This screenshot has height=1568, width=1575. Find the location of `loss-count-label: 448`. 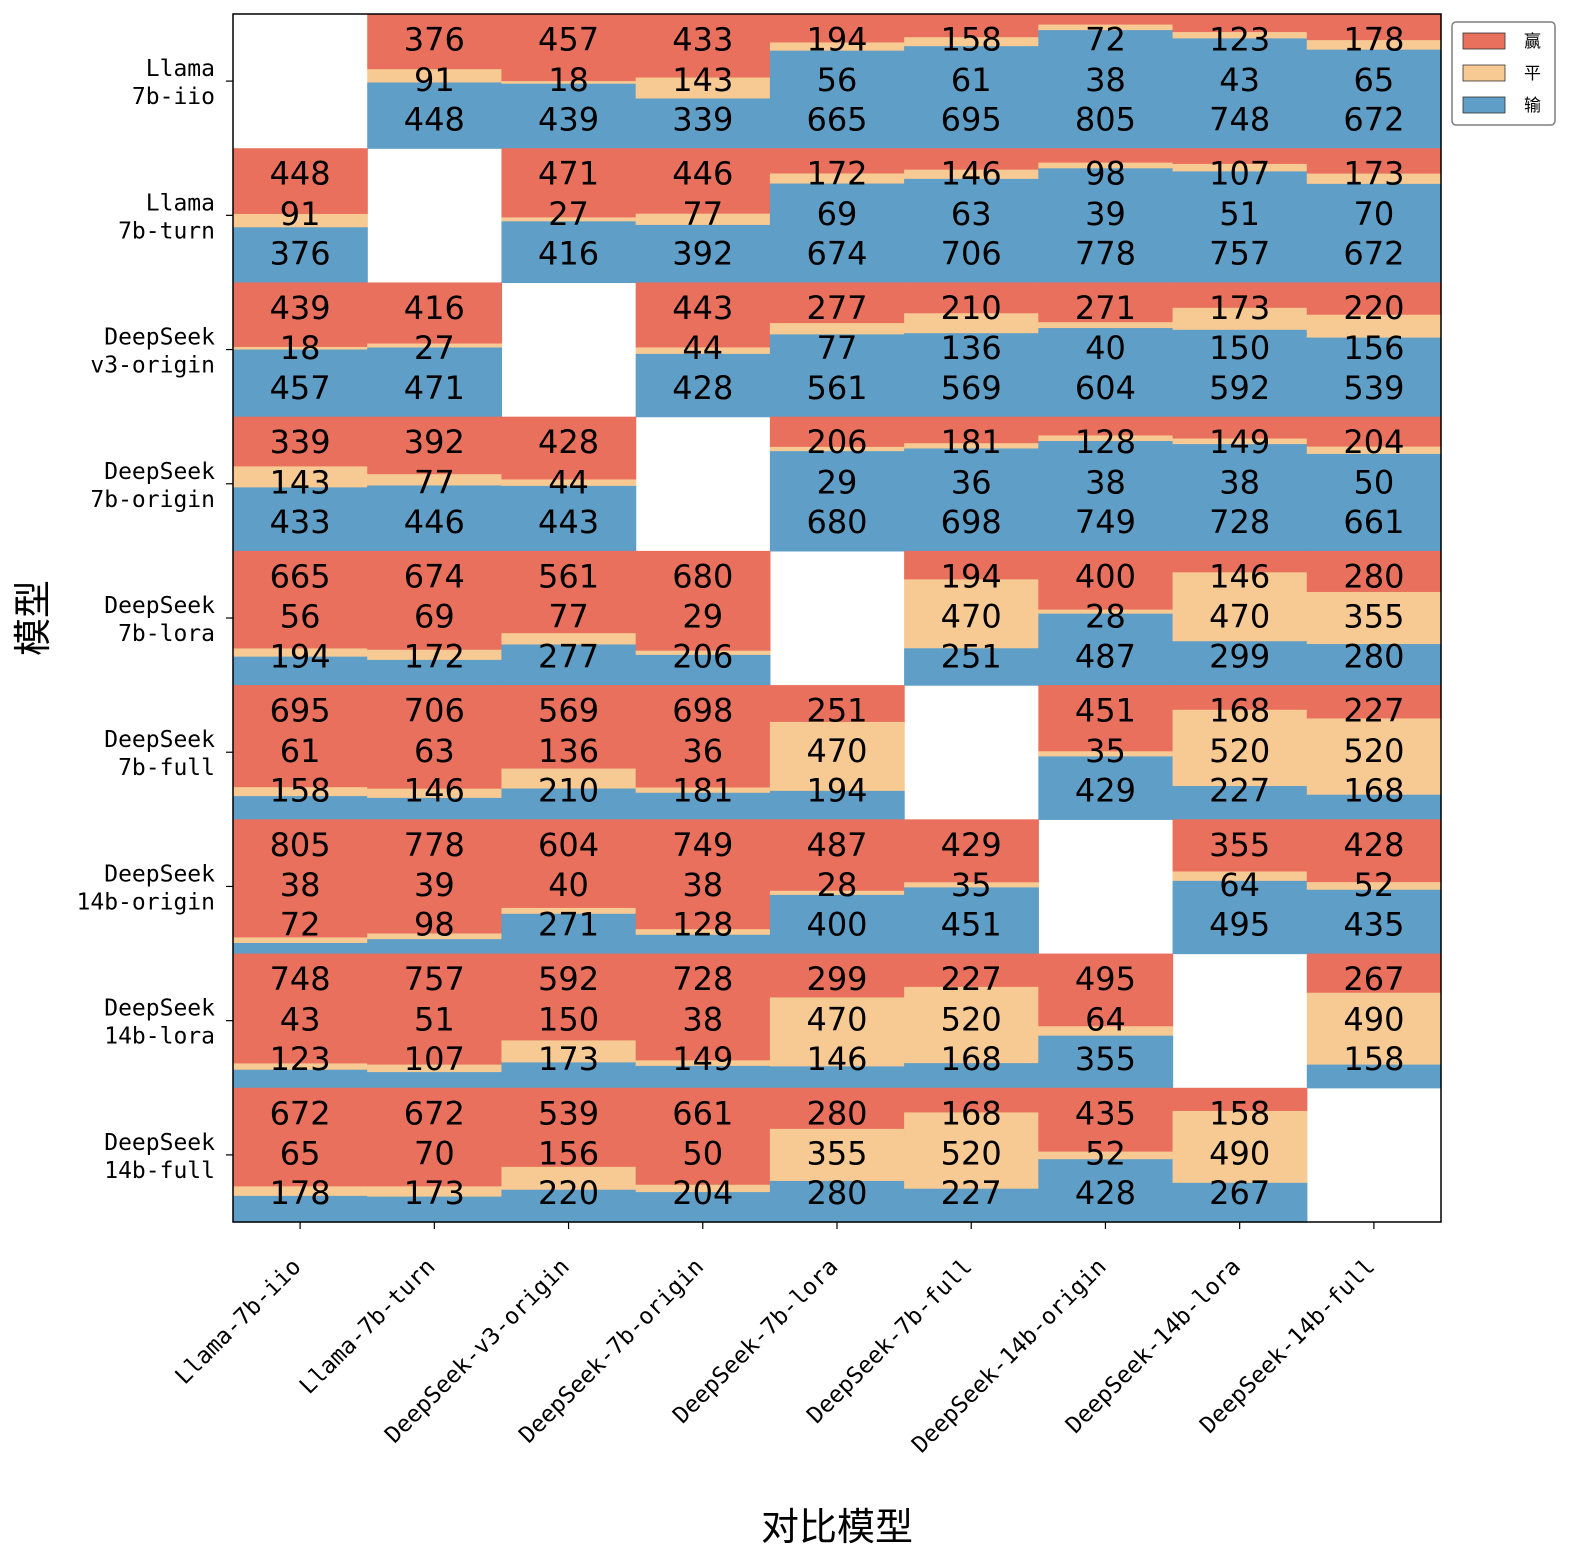

loss-count-label: 448 is located at coordinates (434, 119).